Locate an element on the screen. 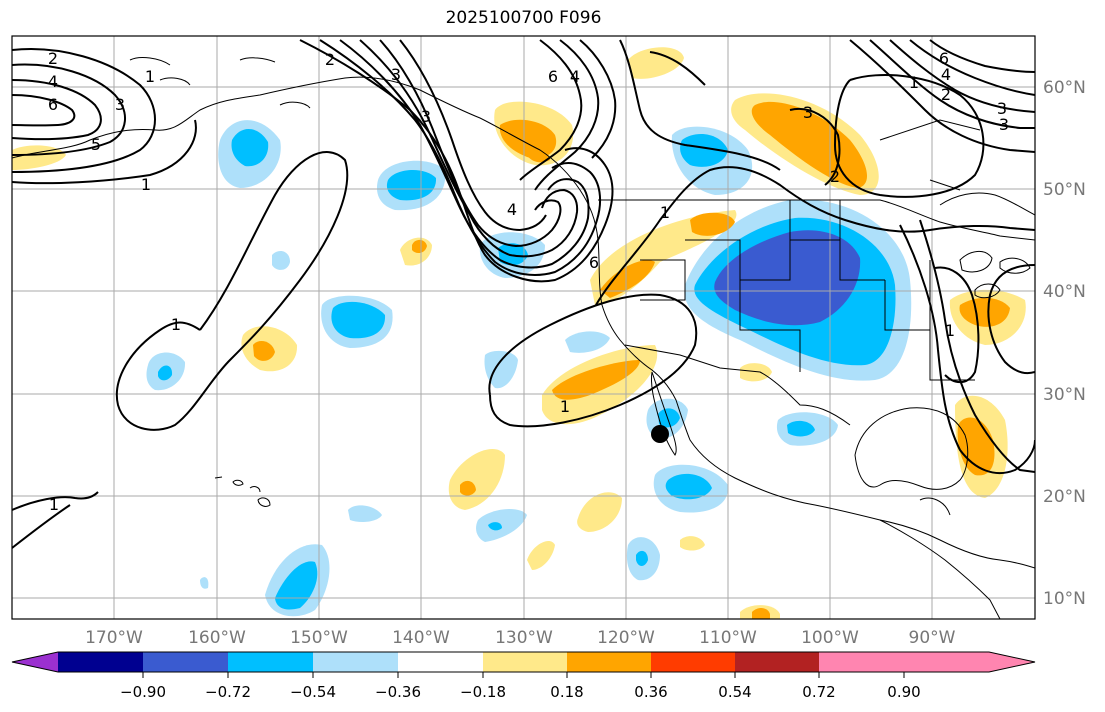  lon-tick-label: 100°W is located at coordinates (830, 638).